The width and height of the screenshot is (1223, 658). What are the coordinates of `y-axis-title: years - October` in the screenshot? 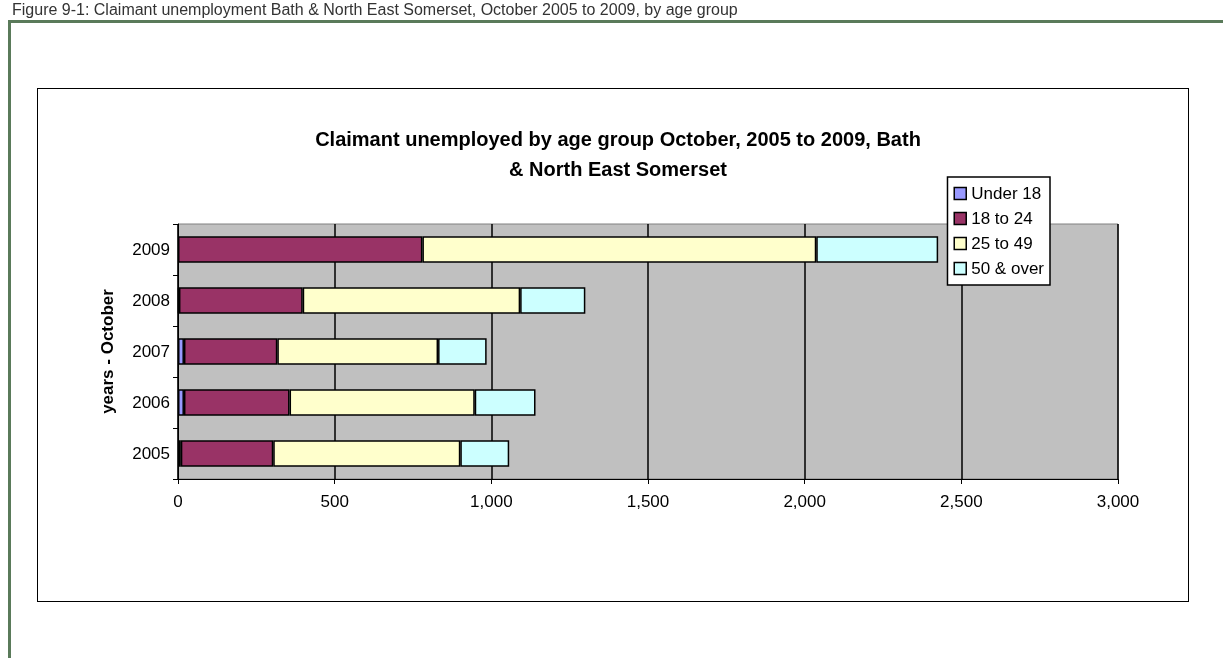 It's located at (107, 351).